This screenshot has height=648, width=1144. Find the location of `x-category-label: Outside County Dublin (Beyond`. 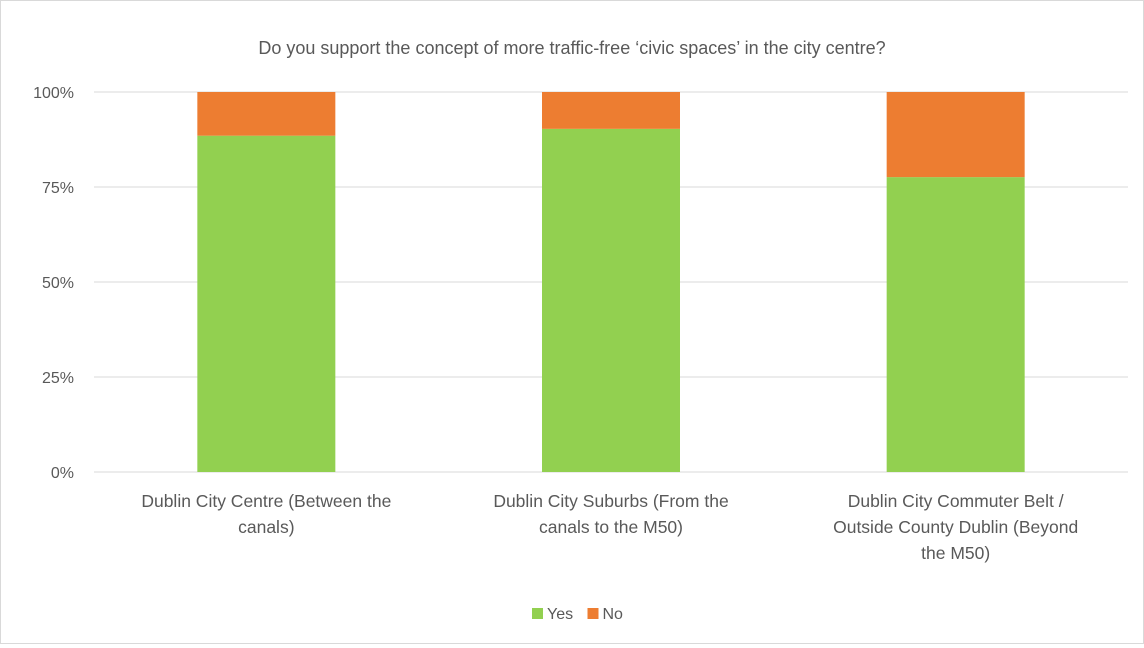

x-category-label: Outside County Dublin (Beyond is located at coordinates (955, 527).